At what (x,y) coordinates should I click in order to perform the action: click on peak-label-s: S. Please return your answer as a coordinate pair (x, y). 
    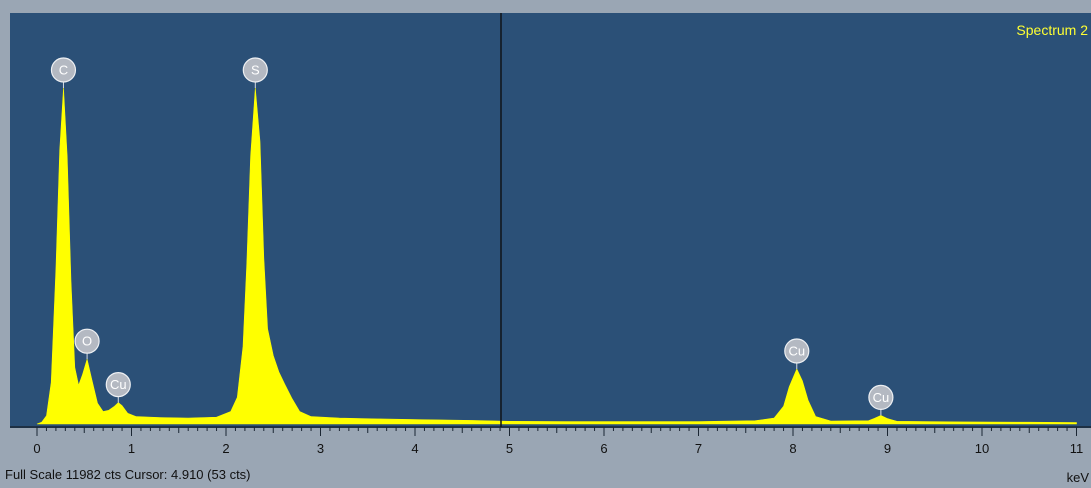
    Looking at the image, I should click on (255, 70).